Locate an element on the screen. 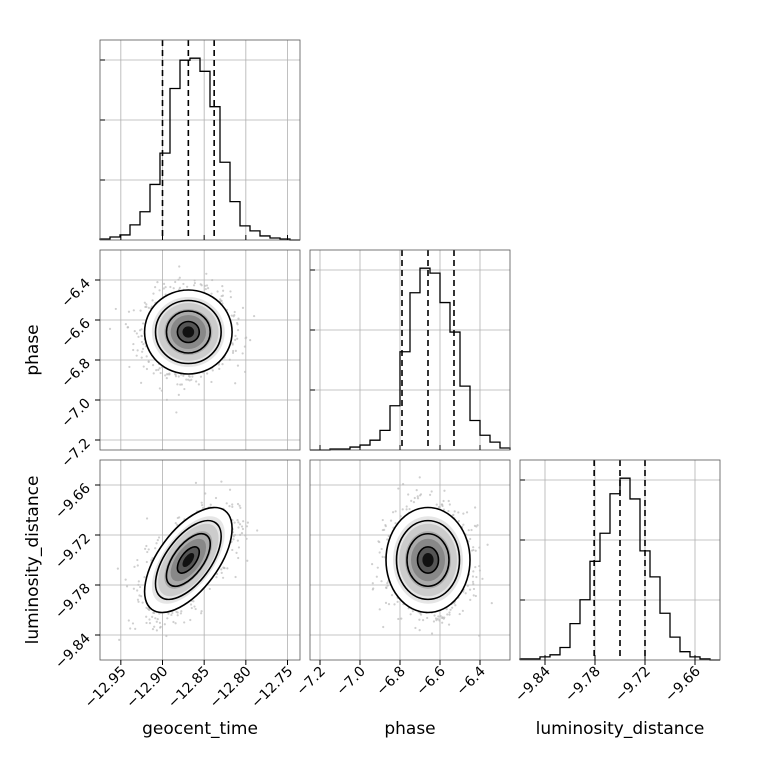 This screenshot has height=760, width=760. panel-content is located at coordinates (410, 560).